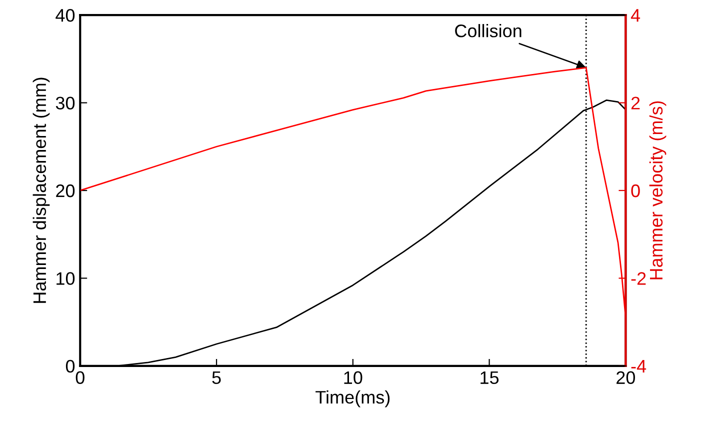  I want to click on x-tick-label: 15, so click(489, 377).